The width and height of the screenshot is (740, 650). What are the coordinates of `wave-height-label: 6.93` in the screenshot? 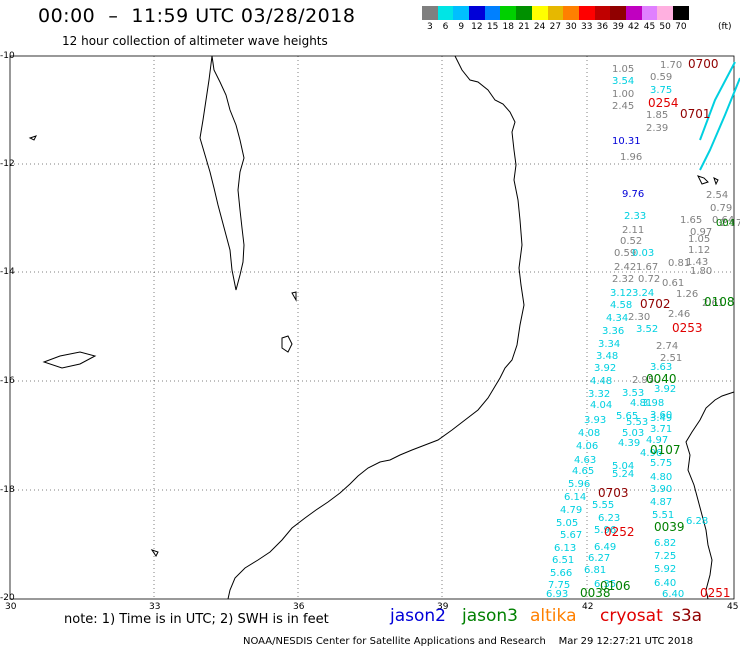 It's located at (557, 594).